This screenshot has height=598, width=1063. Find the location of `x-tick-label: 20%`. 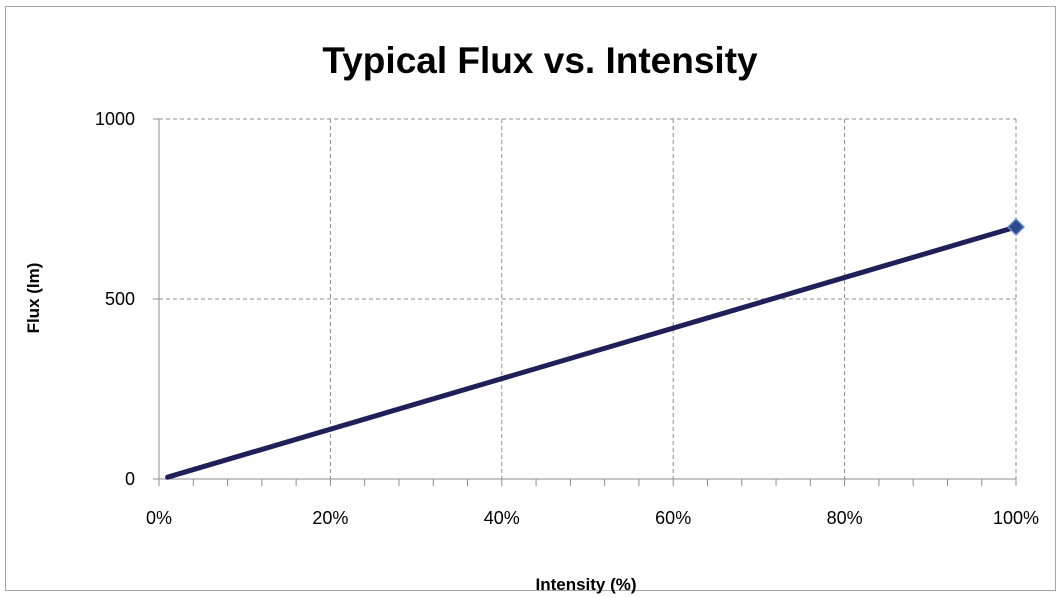

x-tick-label: 20% is located at coordinates (330, 518).